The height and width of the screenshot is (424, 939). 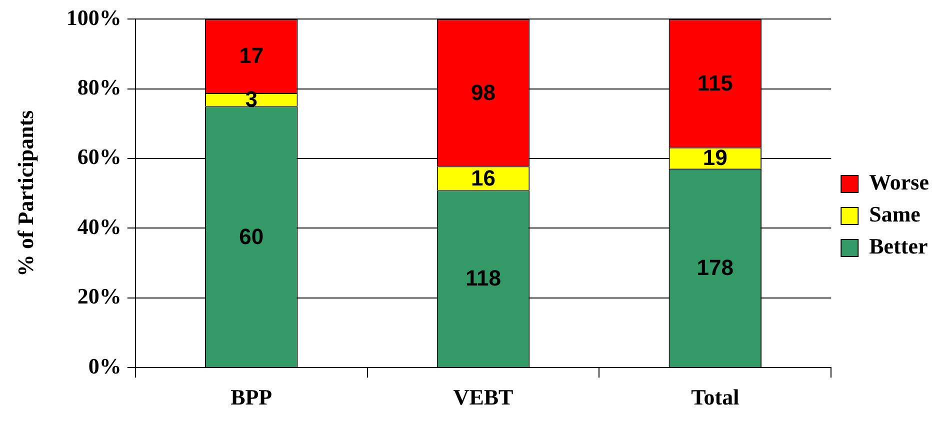 What do you see at coordinates (715, 83) in the screenshot?
I see `annotation: 115` at bounding box center [715, 83].